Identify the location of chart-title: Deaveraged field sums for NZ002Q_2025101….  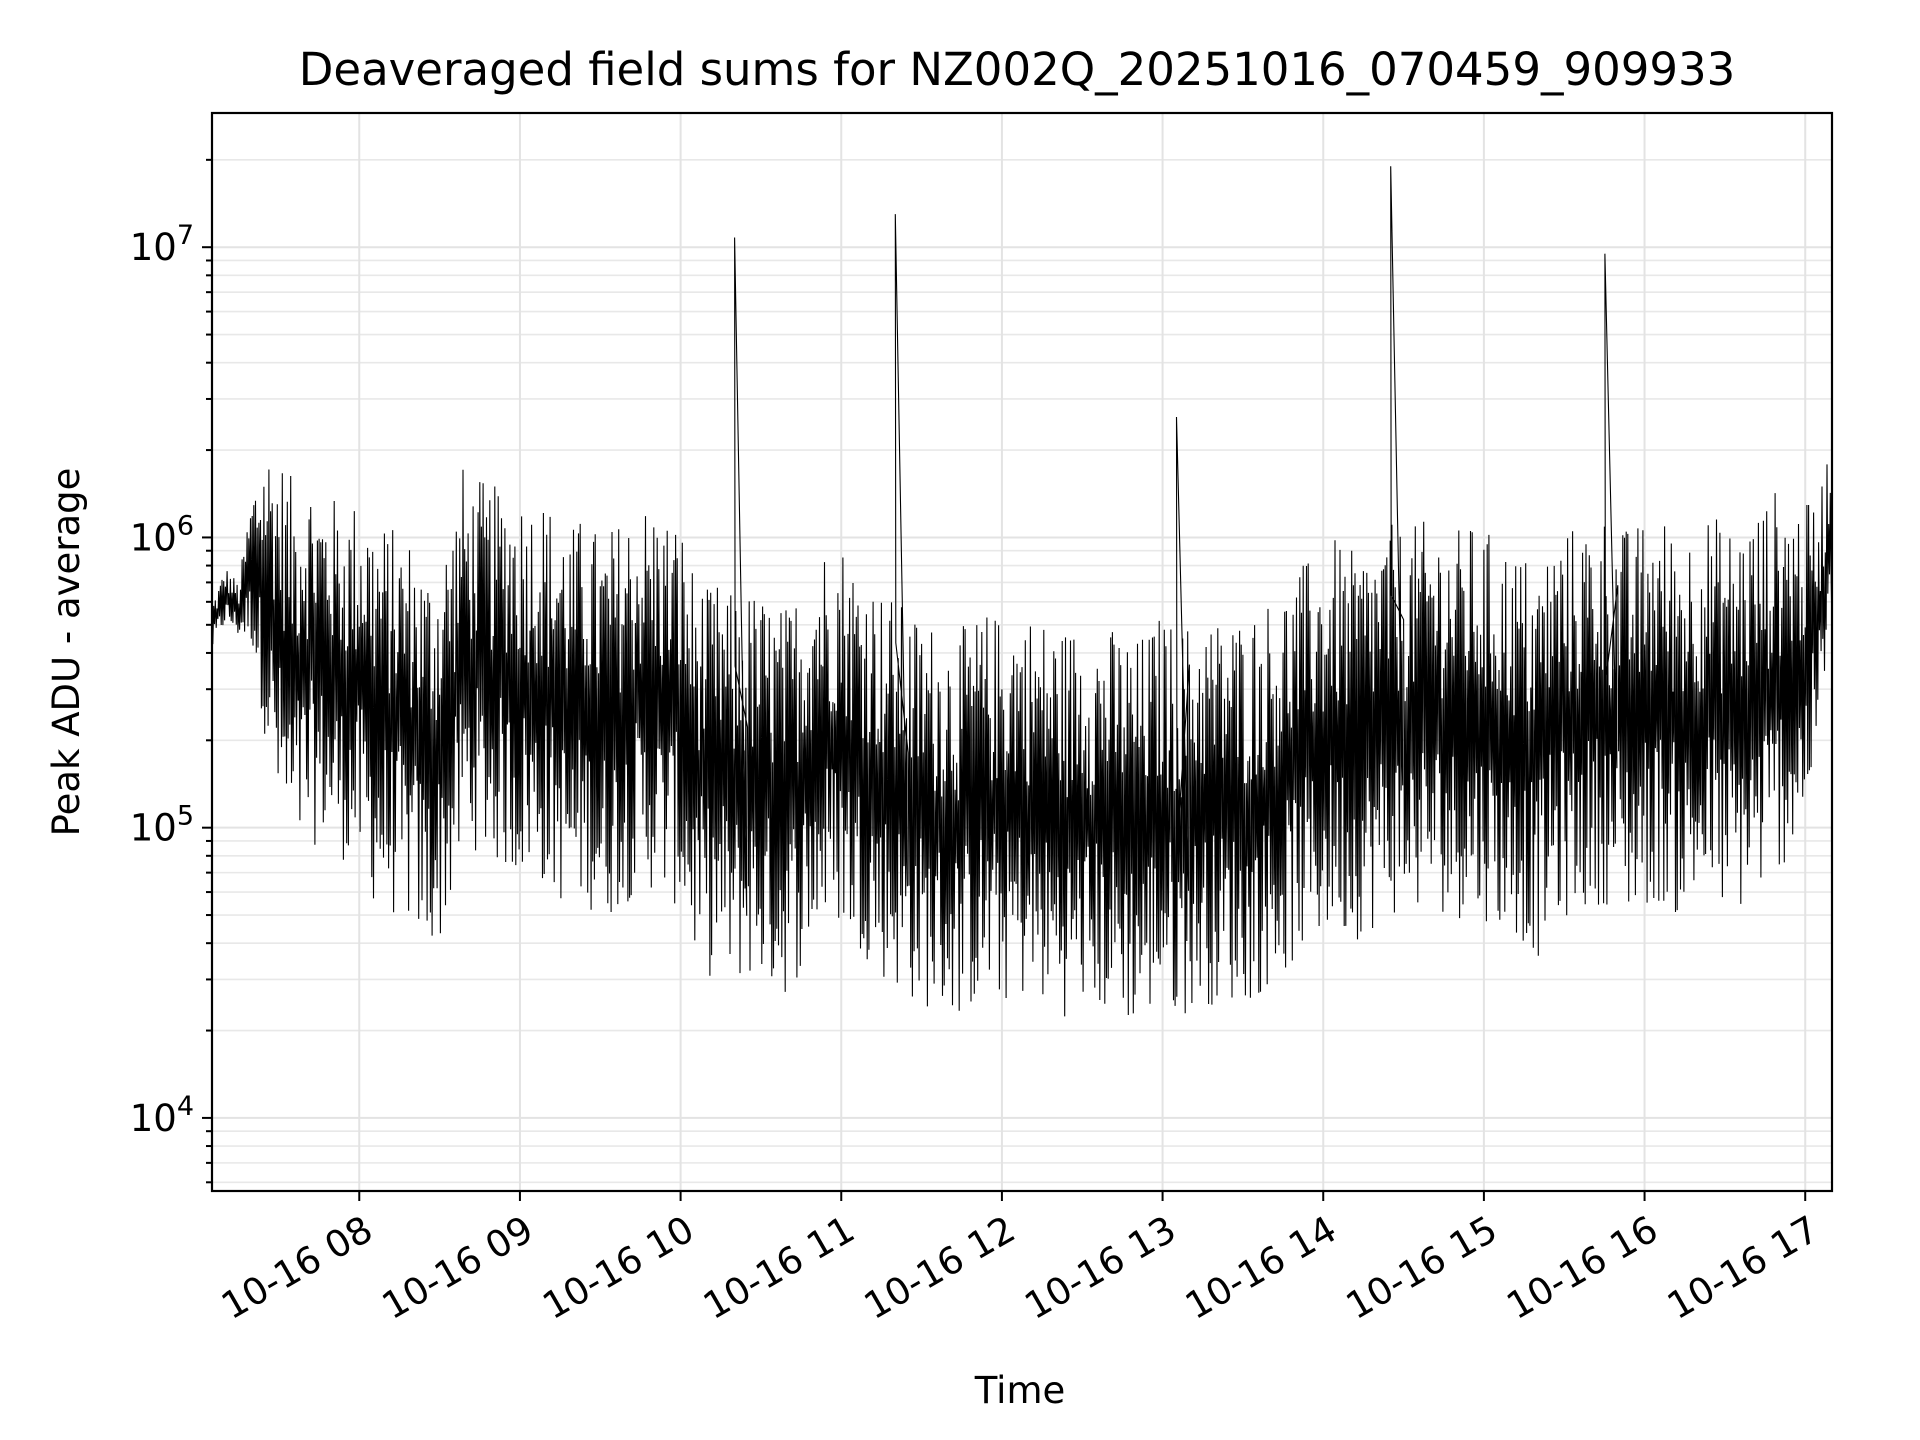
(1017, 69).